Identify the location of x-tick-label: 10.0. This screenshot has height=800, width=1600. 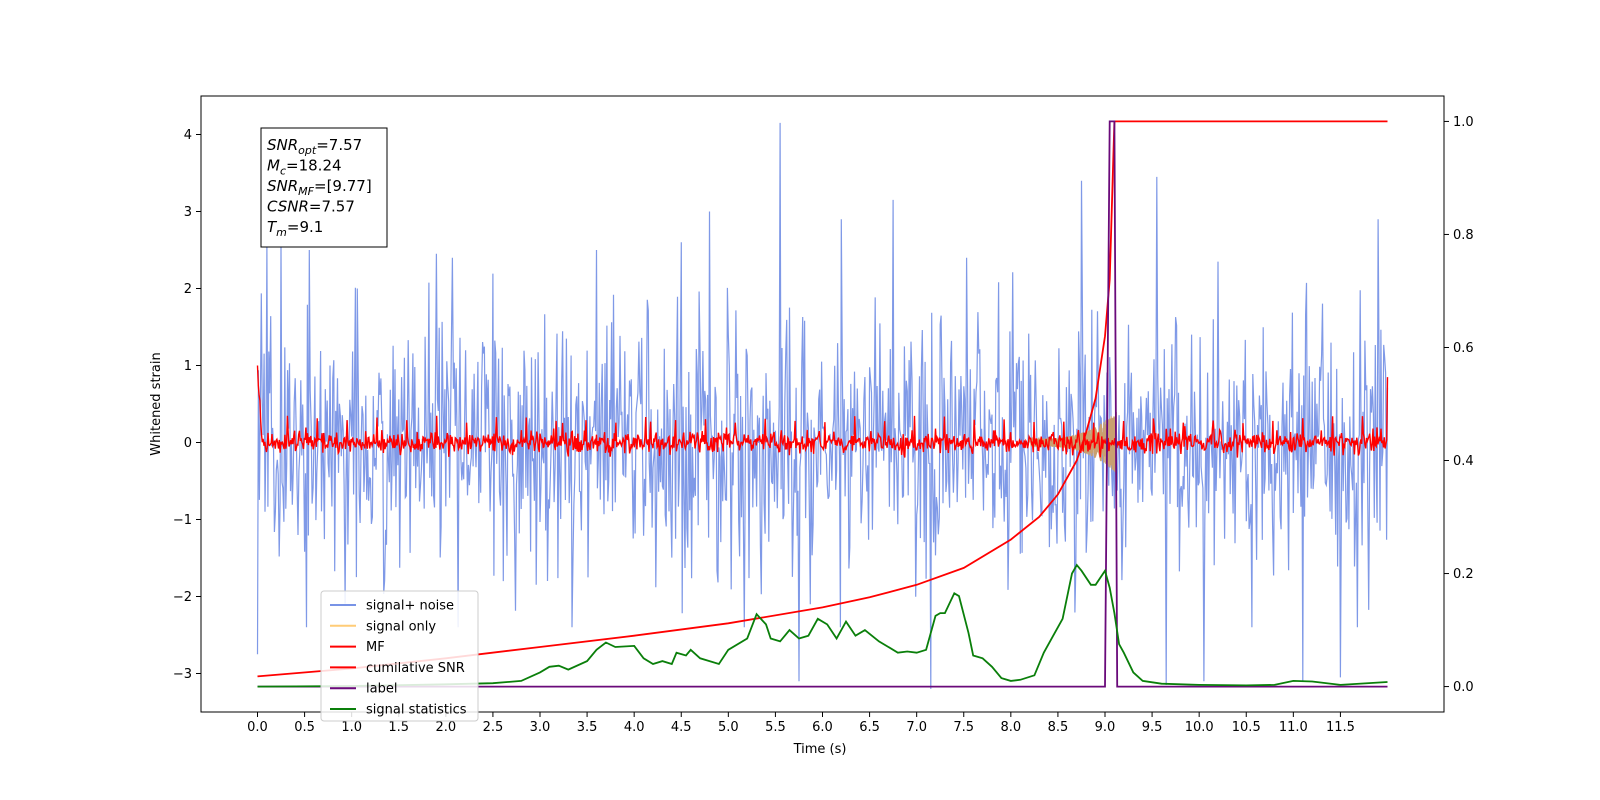
(1199, 727).